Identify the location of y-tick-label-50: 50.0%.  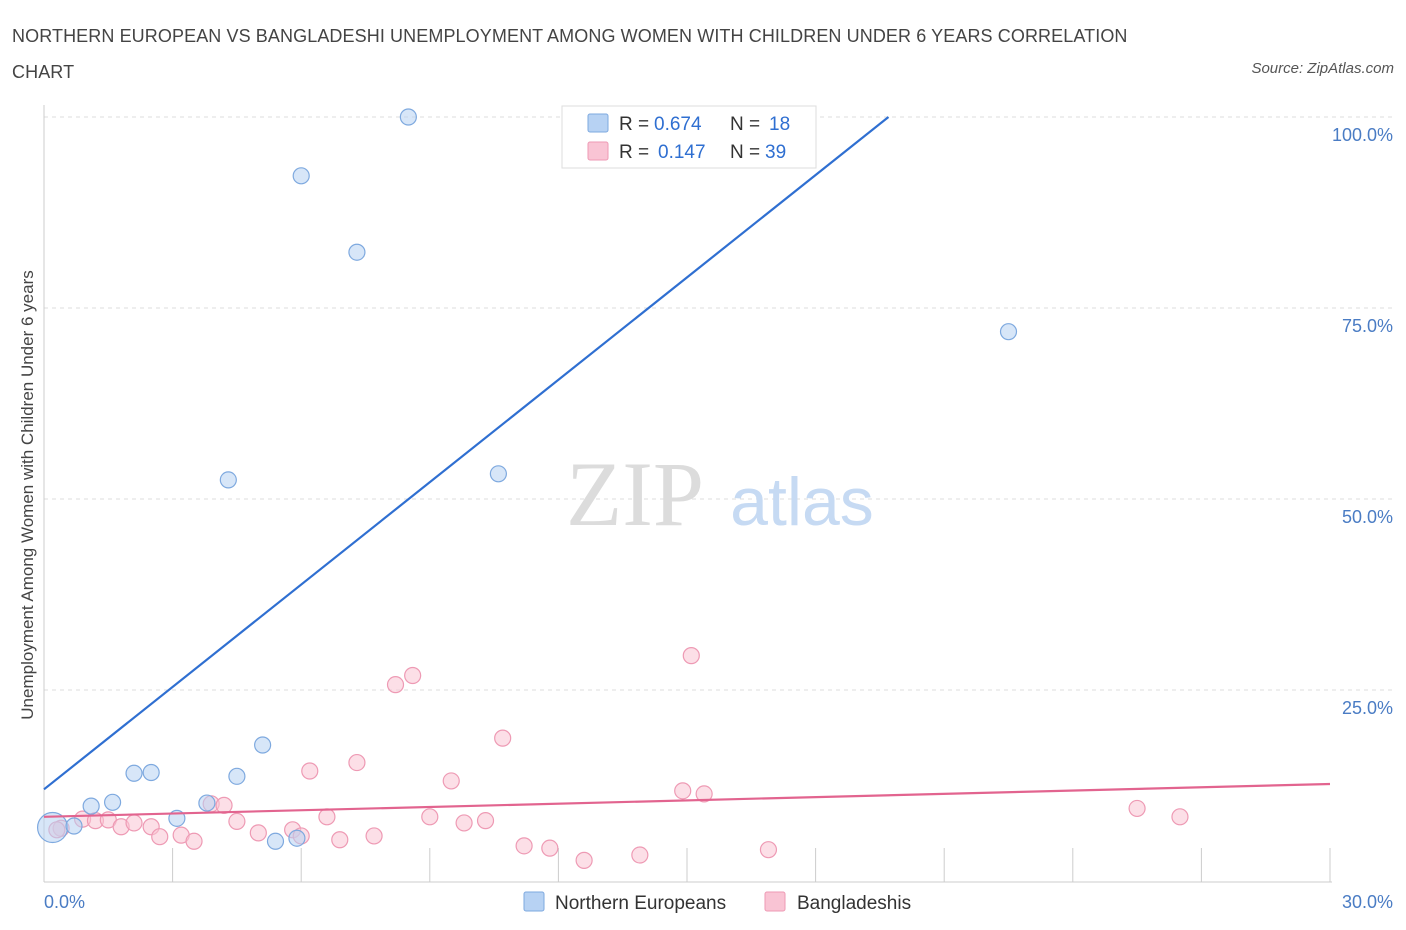
(1367, 517).